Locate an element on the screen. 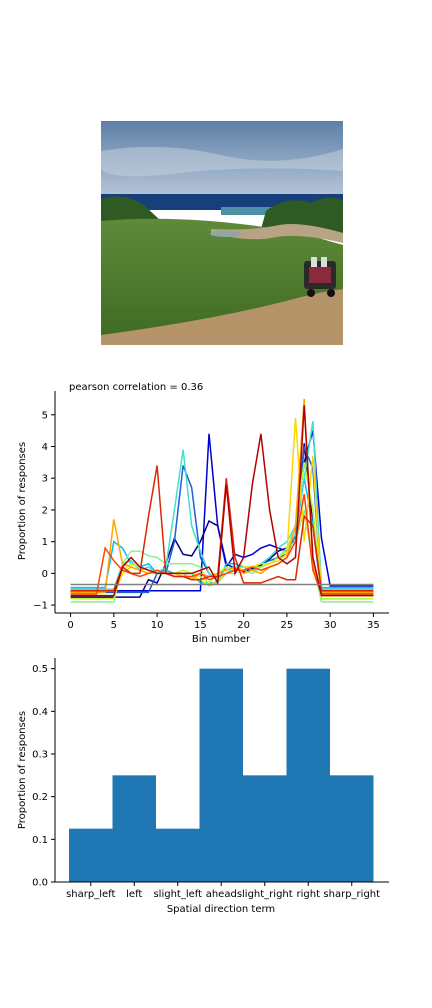 Image resolution: width=432 pixels, height=1008 pixels. bar-x-tick-label: sharp_right is located at coordinates (351, 894).